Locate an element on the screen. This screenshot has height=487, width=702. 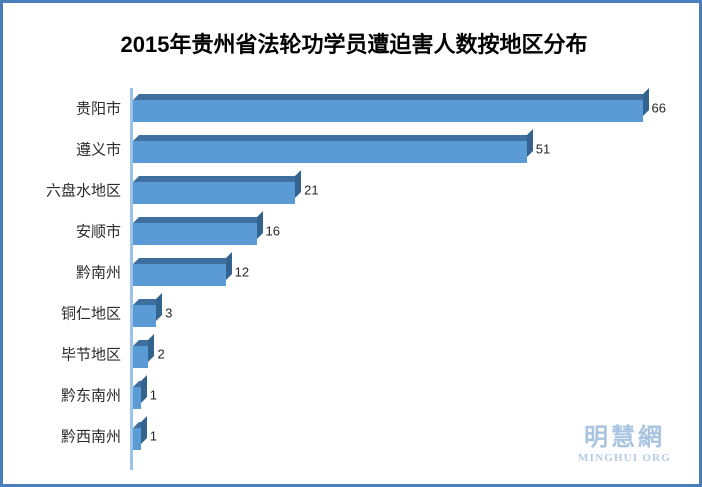
bar-row: 毕节地区 2 is located at coordinates (351, 353).